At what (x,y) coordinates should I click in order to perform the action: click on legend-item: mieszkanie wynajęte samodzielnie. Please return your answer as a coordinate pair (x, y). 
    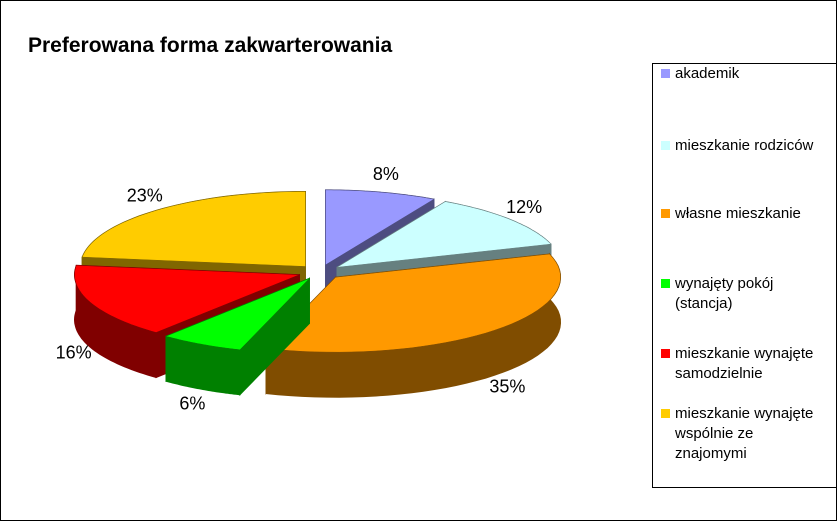
    Looking at the image, I should click on (746, 364).